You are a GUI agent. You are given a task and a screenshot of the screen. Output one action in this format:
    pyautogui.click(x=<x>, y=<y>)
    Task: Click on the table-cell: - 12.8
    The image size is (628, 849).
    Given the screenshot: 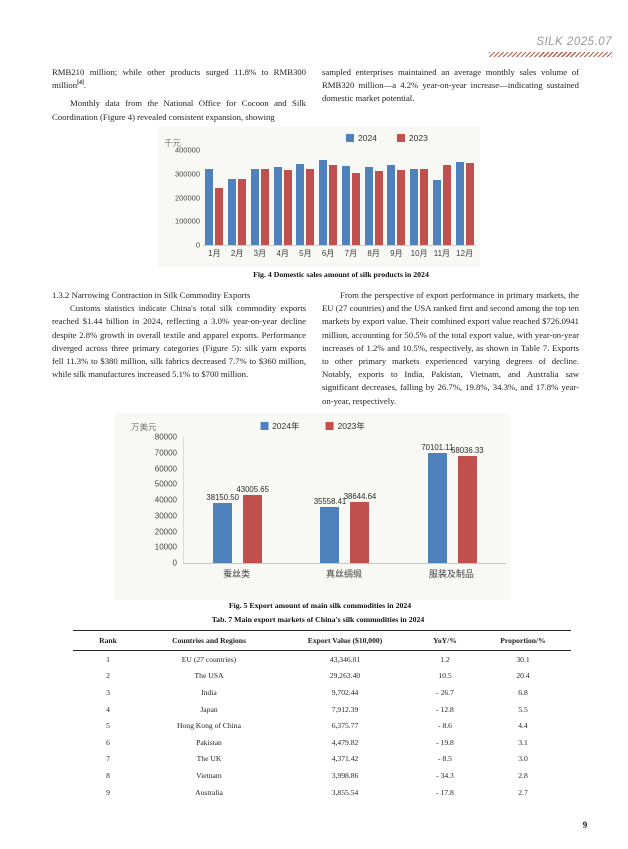 What is the action you would take?
    pyautogui.click(x=445, y=709)
    